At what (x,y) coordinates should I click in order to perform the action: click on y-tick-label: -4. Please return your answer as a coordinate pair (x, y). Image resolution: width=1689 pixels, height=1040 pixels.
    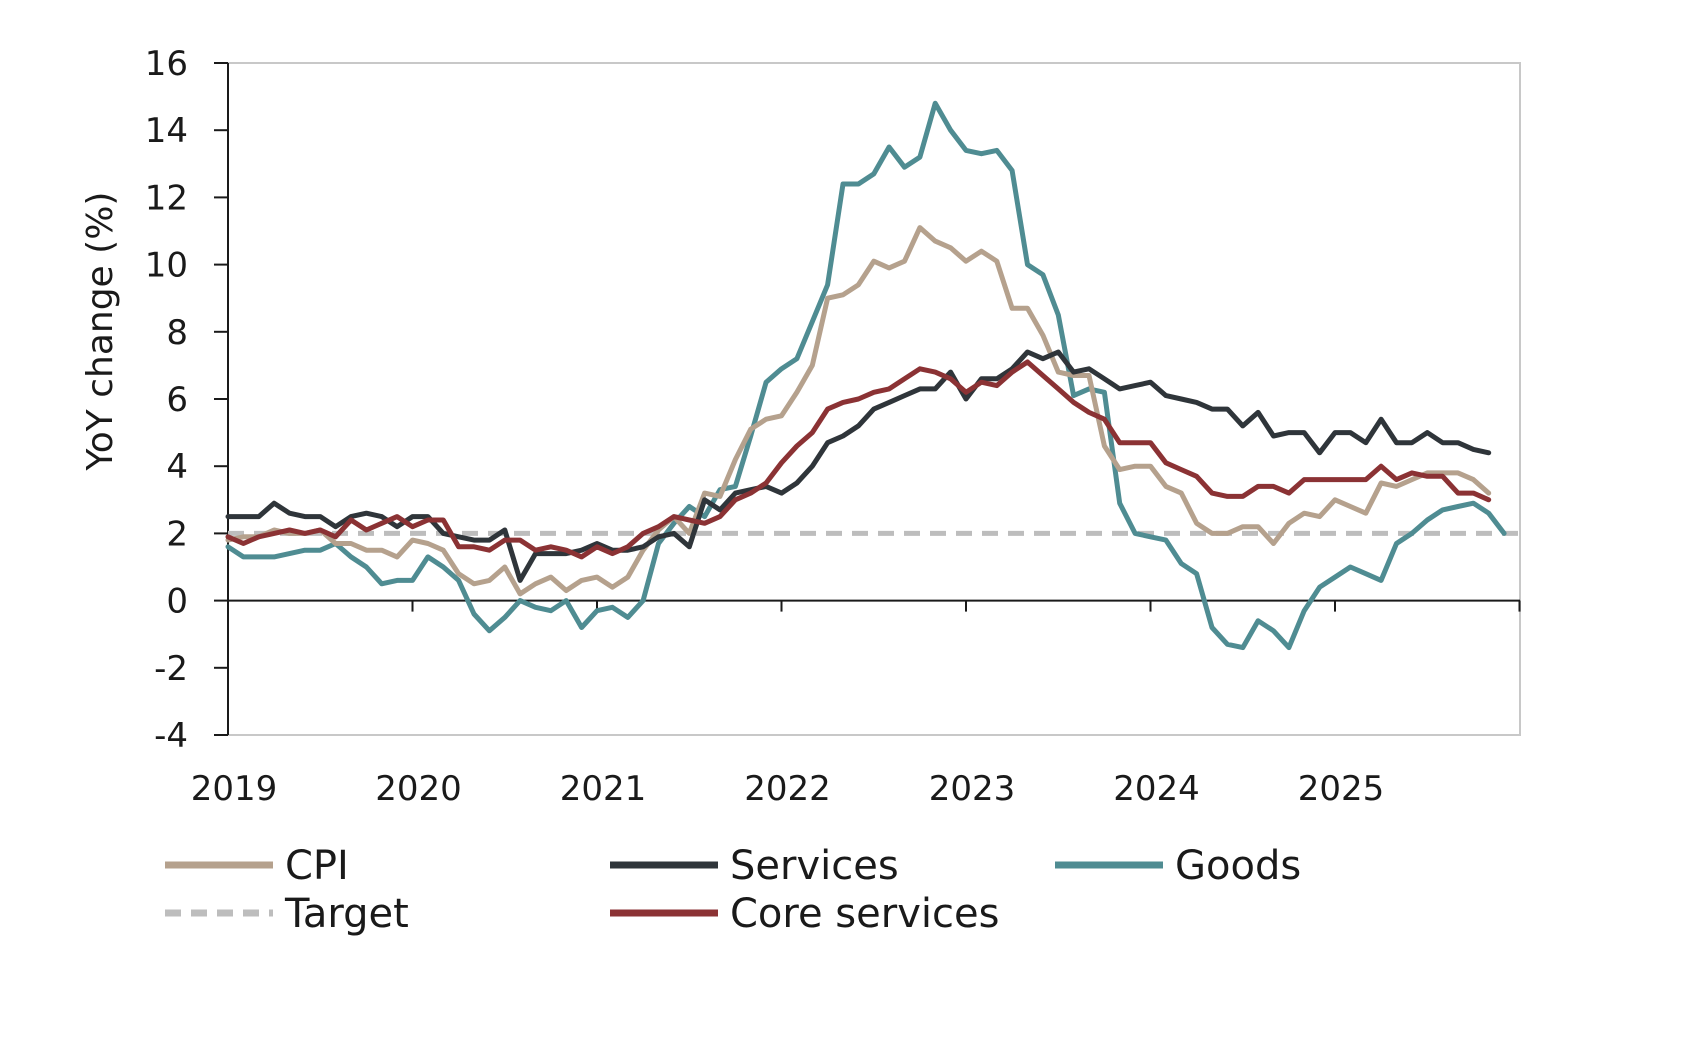
    Looking at the image, I should click on (171, 736).